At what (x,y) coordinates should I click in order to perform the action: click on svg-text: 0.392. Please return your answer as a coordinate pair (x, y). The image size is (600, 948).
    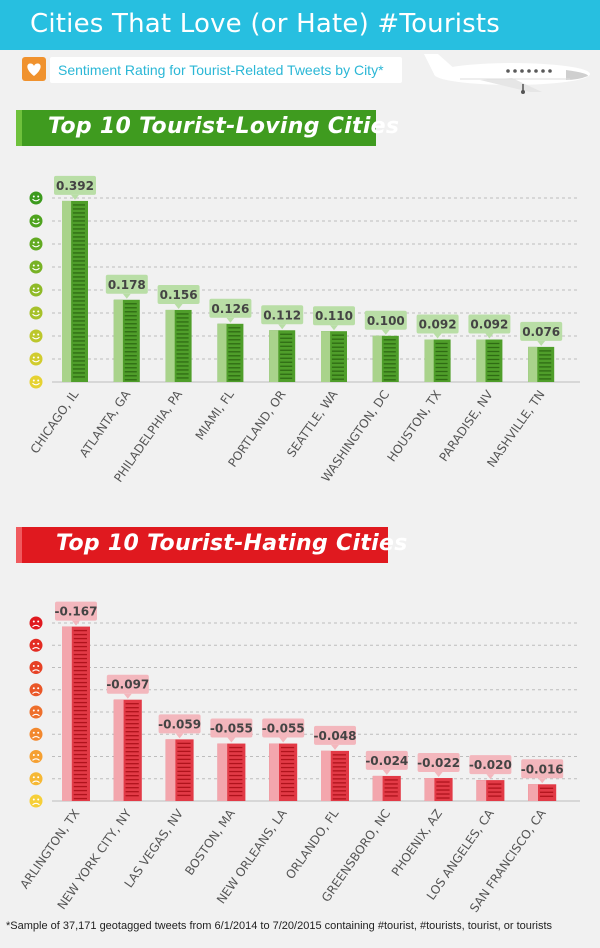
    Looking at the image, I should click on (75, 186).